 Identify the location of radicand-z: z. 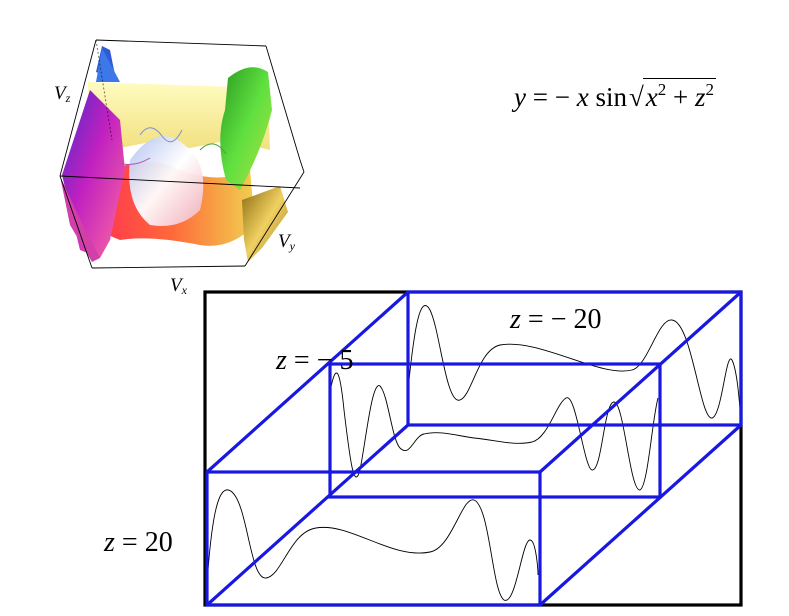
(700, 97).